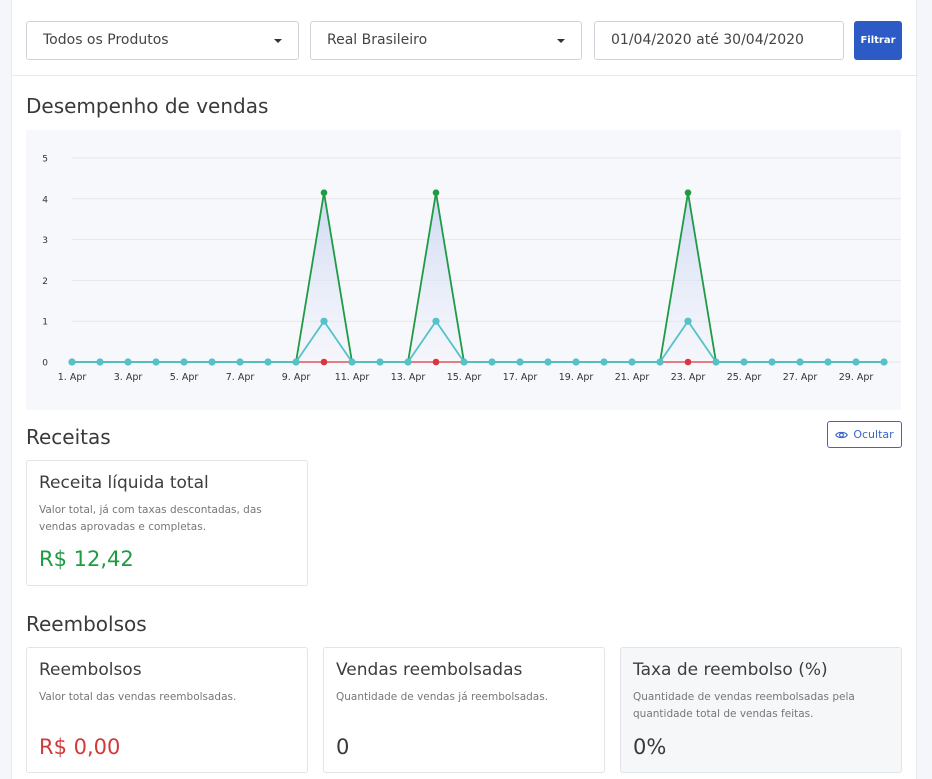  I want to click on refunds-amount-description: Valor total das vendas reembolsadas., so click(138, 697).